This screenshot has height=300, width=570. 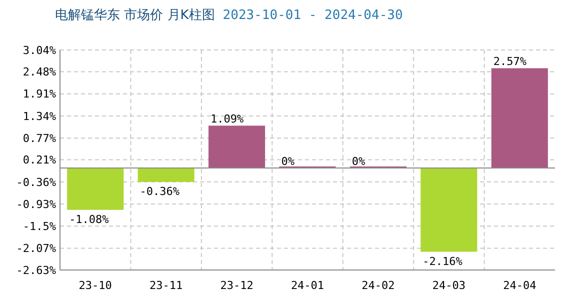 I want to click on data-label: -0.36%, so click(x=160, y=191).